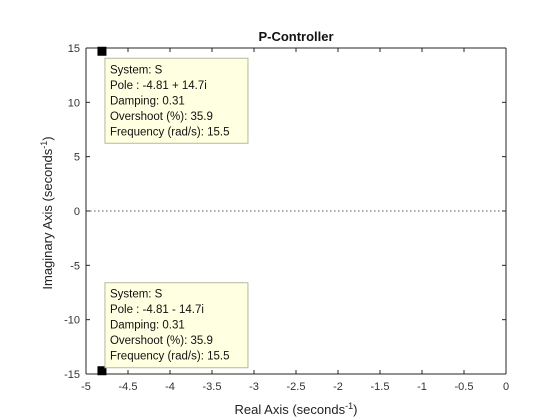  What do you see at coordinates (128, 387) in the screenshot?
I see `x-tick-label: -4.5` at bounding box center [128, 387].